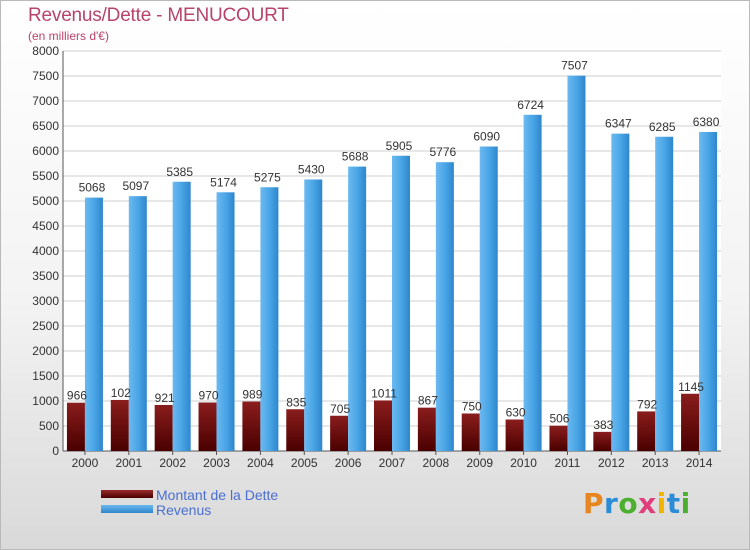 The height and width of the screenshot is (550, 750). Describe the element at coordinates (673, 503) in the screenshot. I see `brand-logo-letter: t` at that location.